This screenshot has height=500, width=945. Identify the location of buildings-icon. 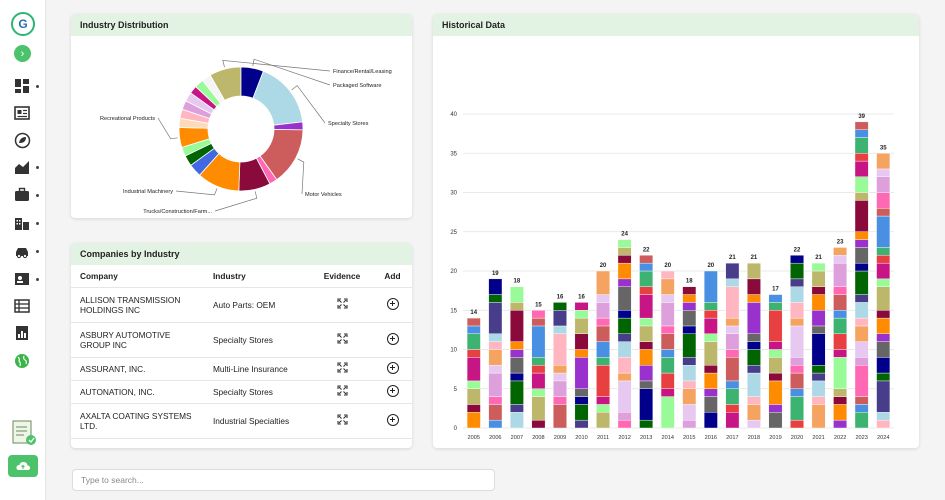
(22, 223).